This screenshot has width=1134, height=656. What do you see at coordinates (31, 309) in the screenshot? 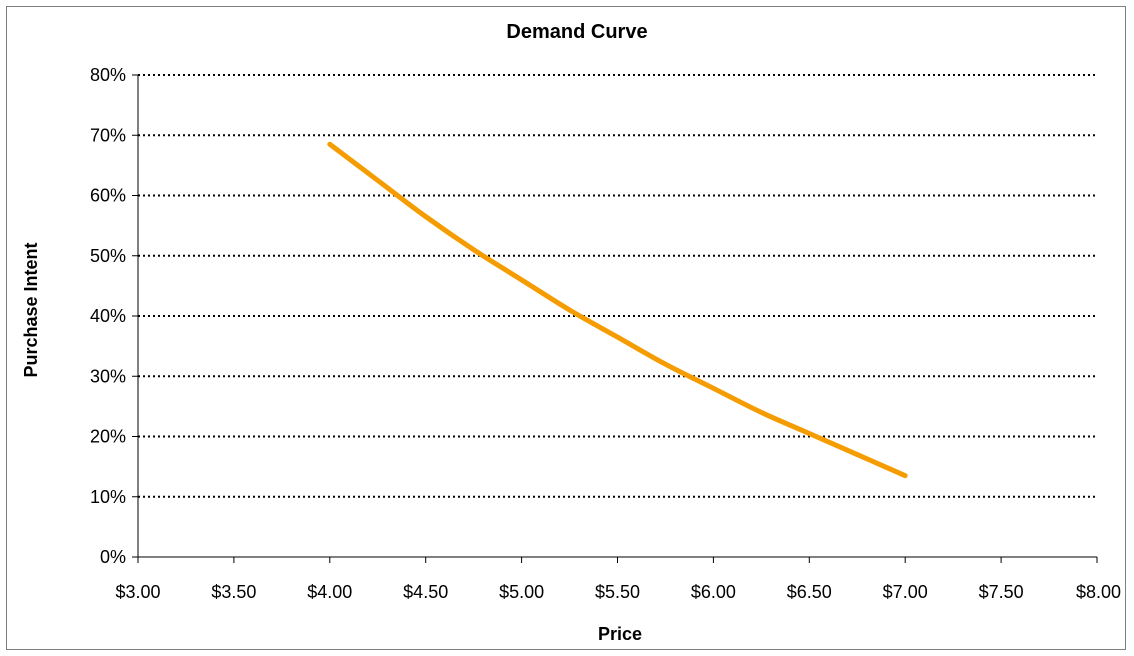
I see `y-axis-title: Purchase Intent` at bounding box center [31, 309].